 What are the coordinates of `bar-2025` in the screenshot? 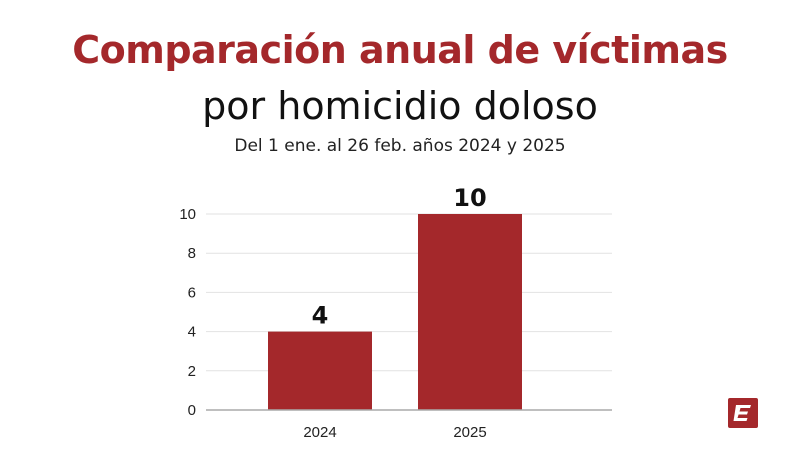 It's located at (470, 312).